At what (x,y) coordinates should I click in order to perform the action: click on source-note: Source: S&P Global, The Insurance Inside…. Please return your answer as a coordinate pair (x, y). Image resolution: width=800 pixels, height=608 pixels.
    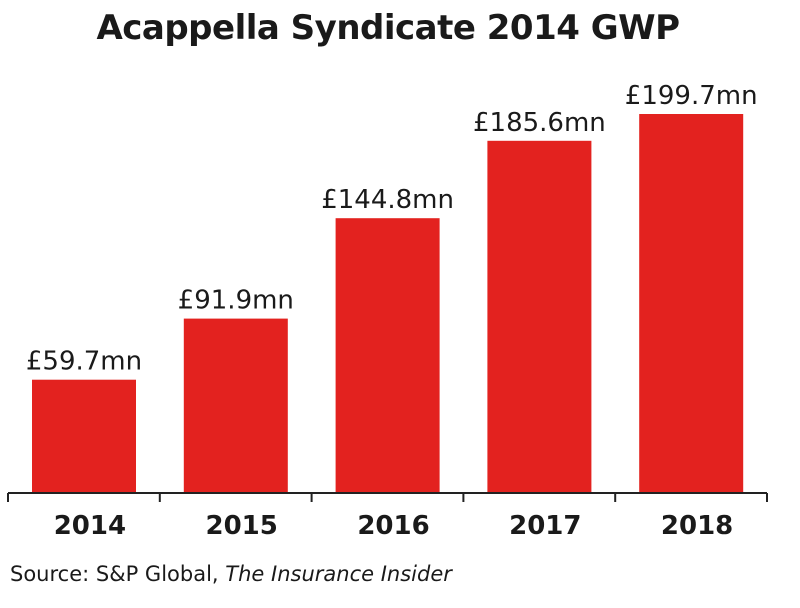
    Looking at the image, I should click on (231, 574).